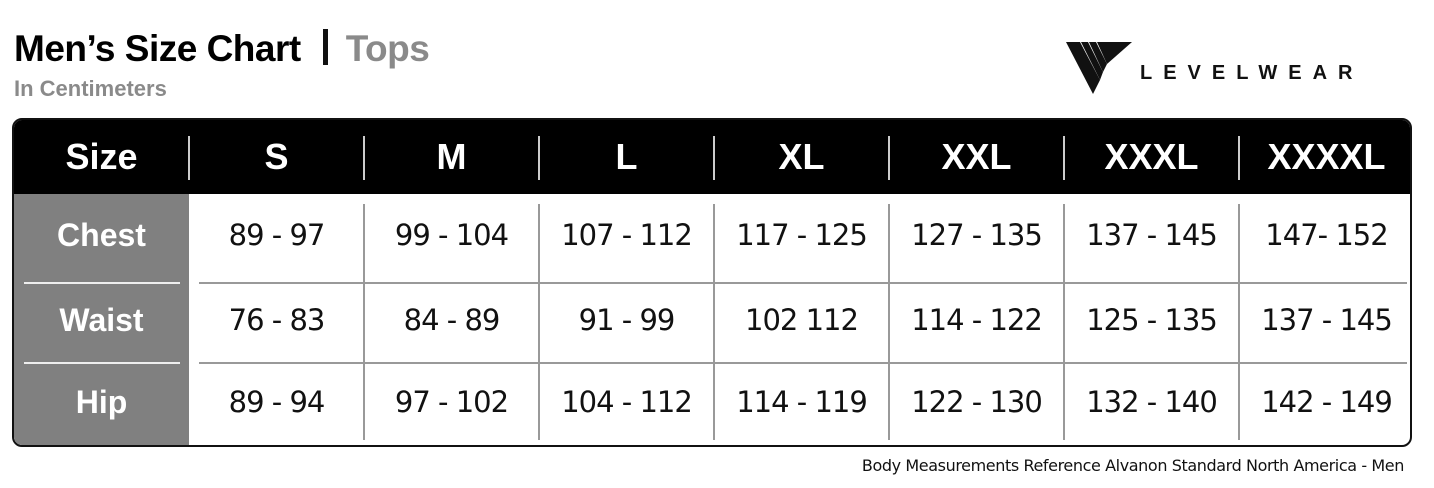 The height and width of the screenshot is (488, 1434). What do you see at coordinates (451, 235) in the screenshot?
I see `table-cell: 99 - 104` at bounding box center [451, 235].